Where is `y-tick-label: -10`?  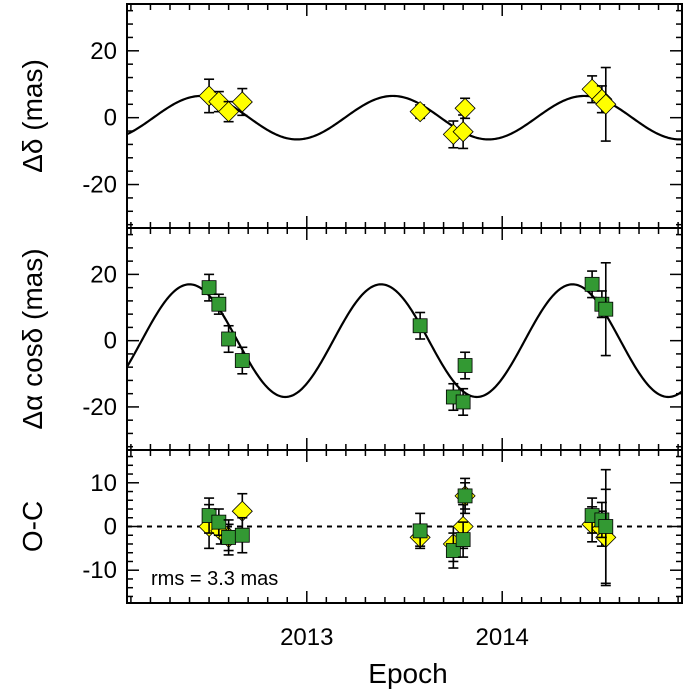 y-tick-label: -10 is located at coordinates (99, 570).